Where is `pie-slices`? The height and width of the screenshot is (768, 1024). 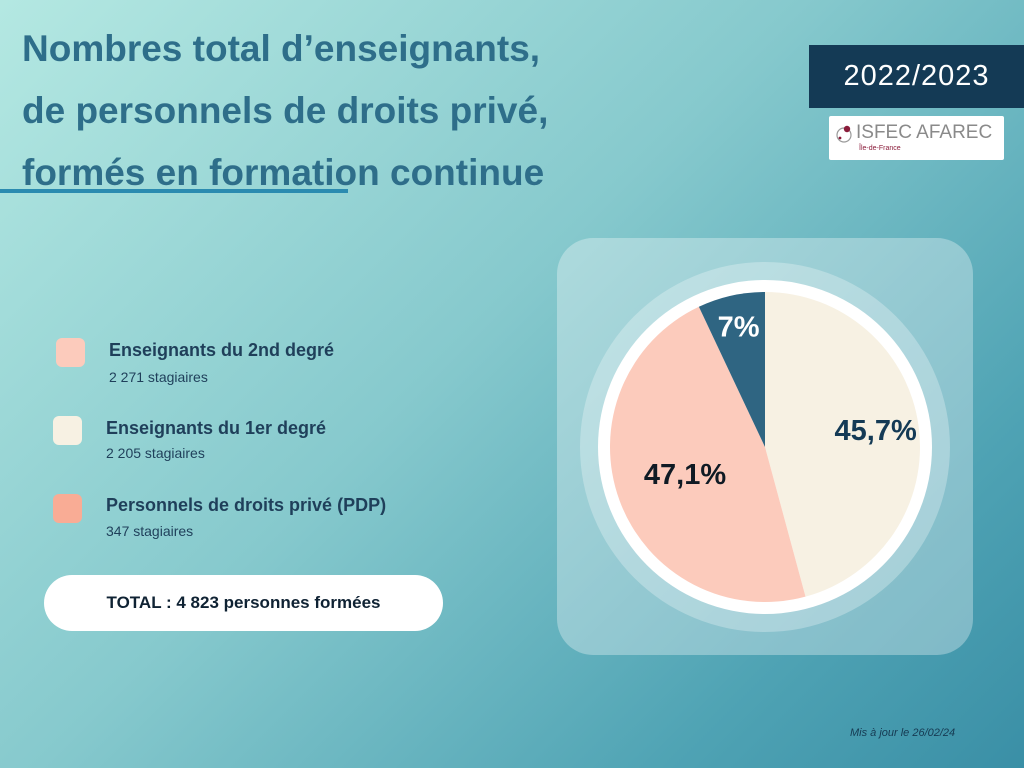
pie-slices is located at coordinates (765, 447).